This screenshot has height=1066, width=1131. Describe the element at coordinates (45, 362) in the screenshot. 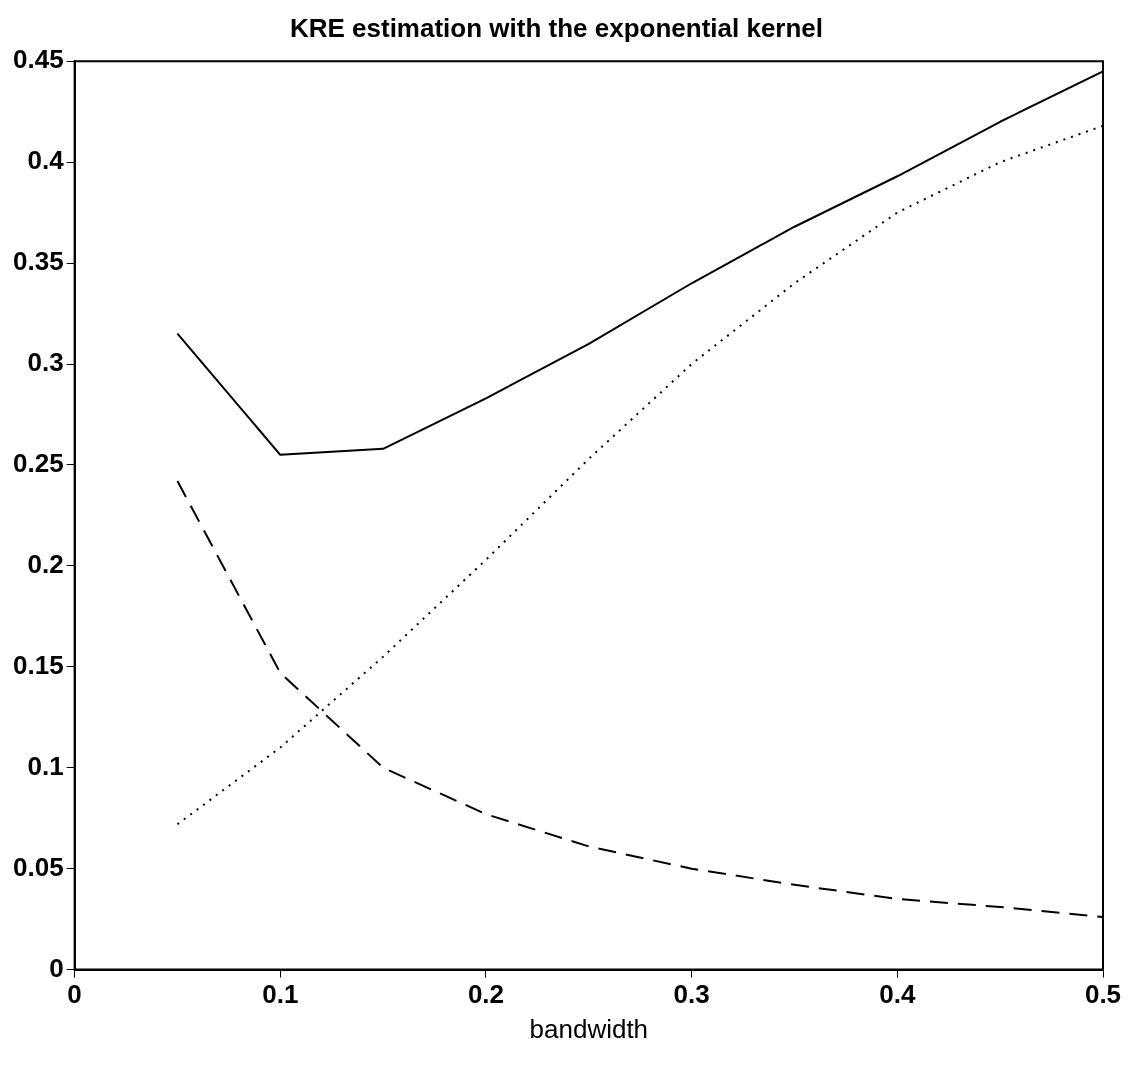

I see `y-tick-label: 0.3` at that location.